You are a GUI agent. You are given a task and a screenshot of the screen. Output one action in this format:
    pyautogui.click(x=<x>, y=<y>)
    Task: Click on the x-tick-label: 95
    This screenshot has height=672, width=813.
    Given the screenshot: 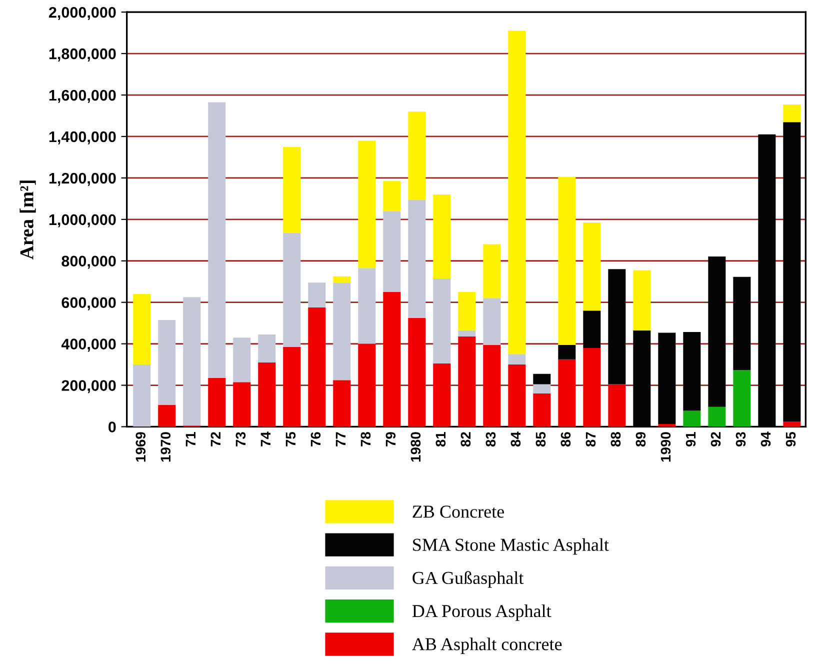 What is the action you would take?
    pyautogui.click(x=791, y=439)
    